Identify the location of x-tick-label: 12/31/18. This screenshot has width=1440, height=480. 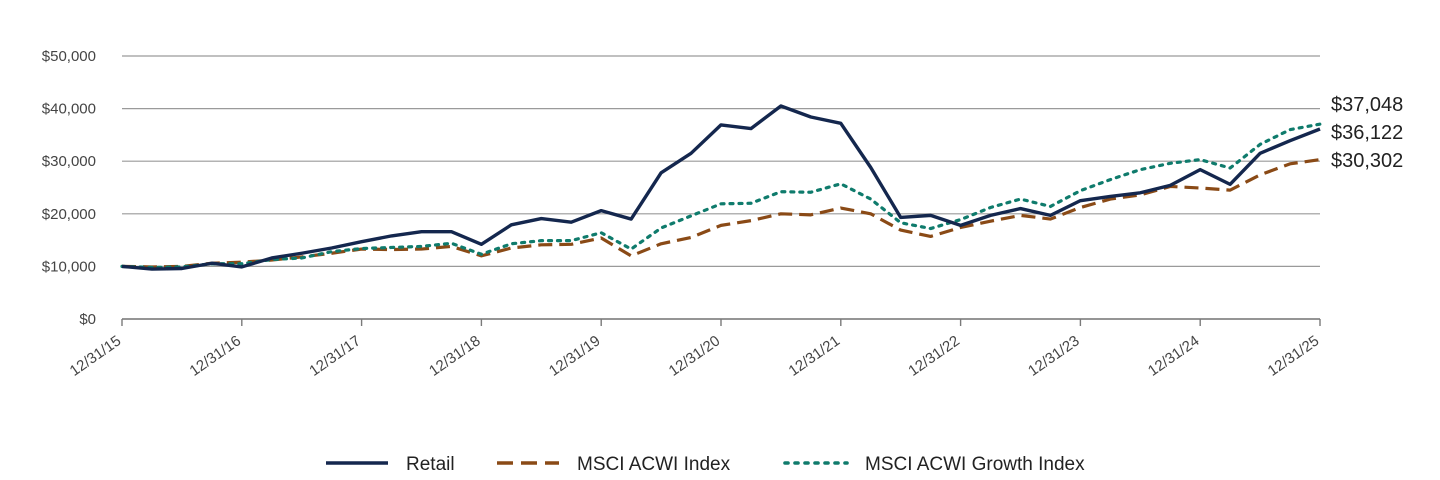
(455, 355).